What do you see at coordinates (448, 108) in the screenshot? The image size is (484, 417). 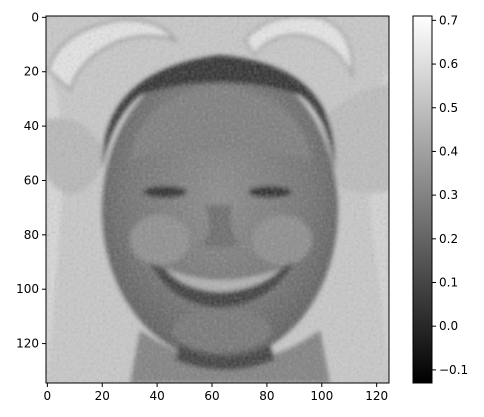 I see `colorbar-tick-label: 0.5` at bounding box center [448, 108].